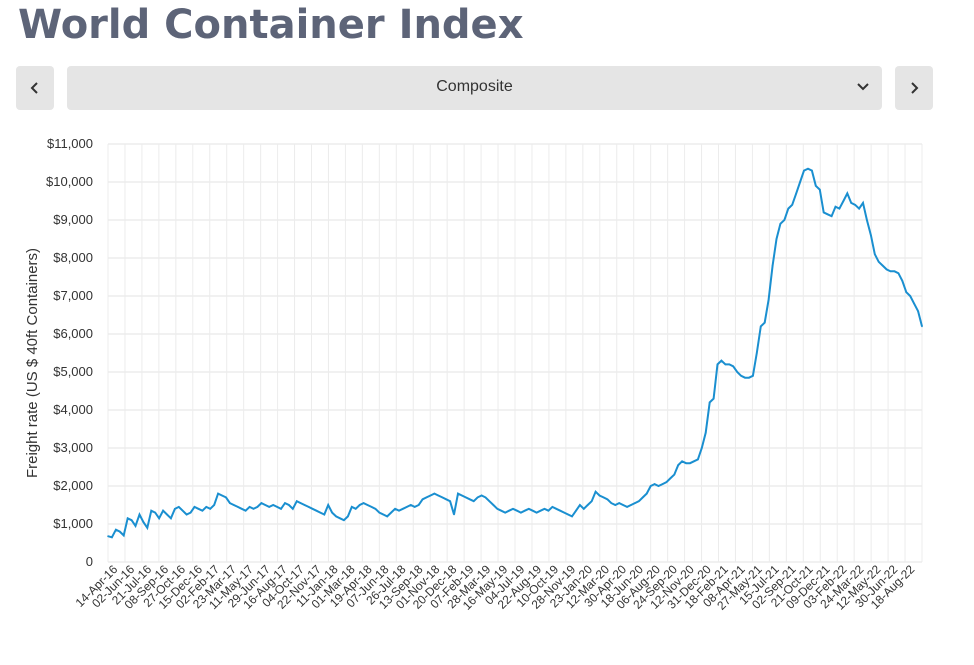 The width and height of the screenshot is (974, 665). What do you see at coordinates (863, 87) in the screenshot?
I see `chevron-down-icon` at bounding box center [863, 87].